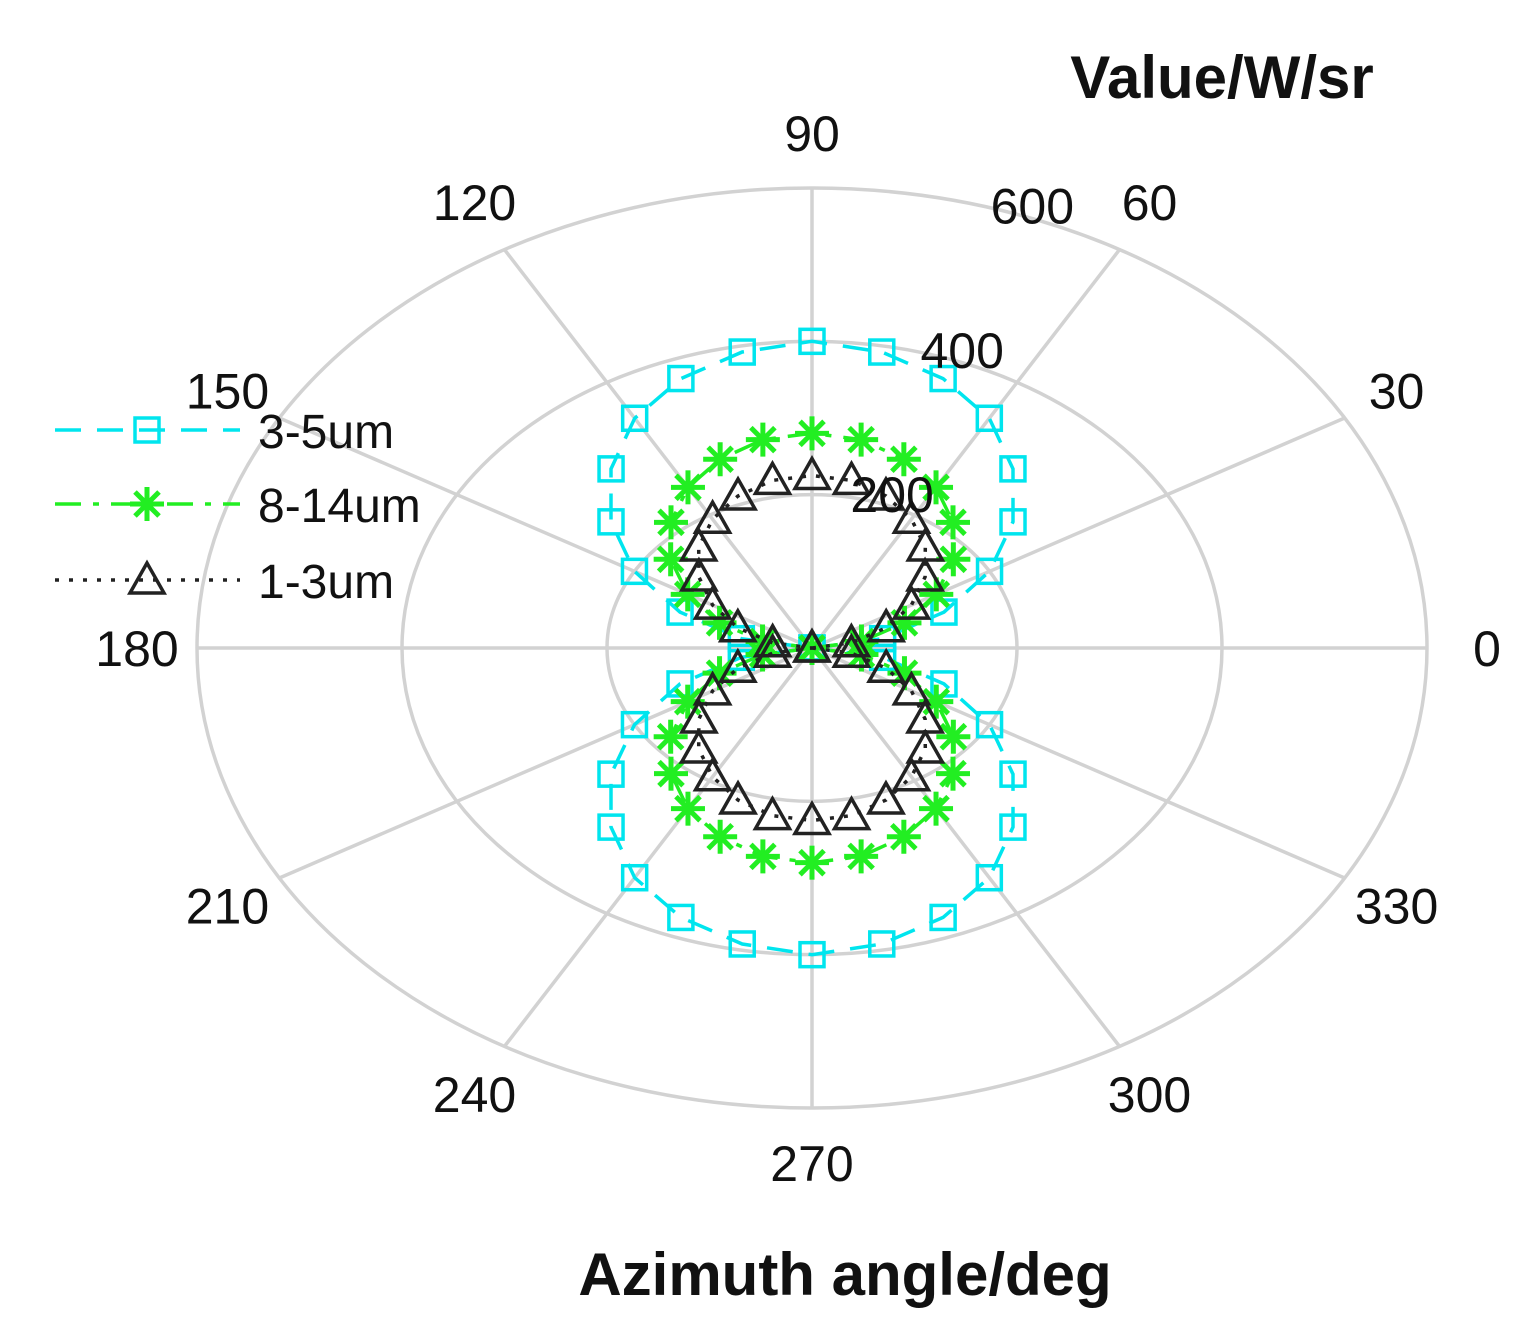  What do you see at coordinates (326, 582) in the screenshot?
I see `legend-label-1-3um: 1-3um` at bounding box center [326, 582].